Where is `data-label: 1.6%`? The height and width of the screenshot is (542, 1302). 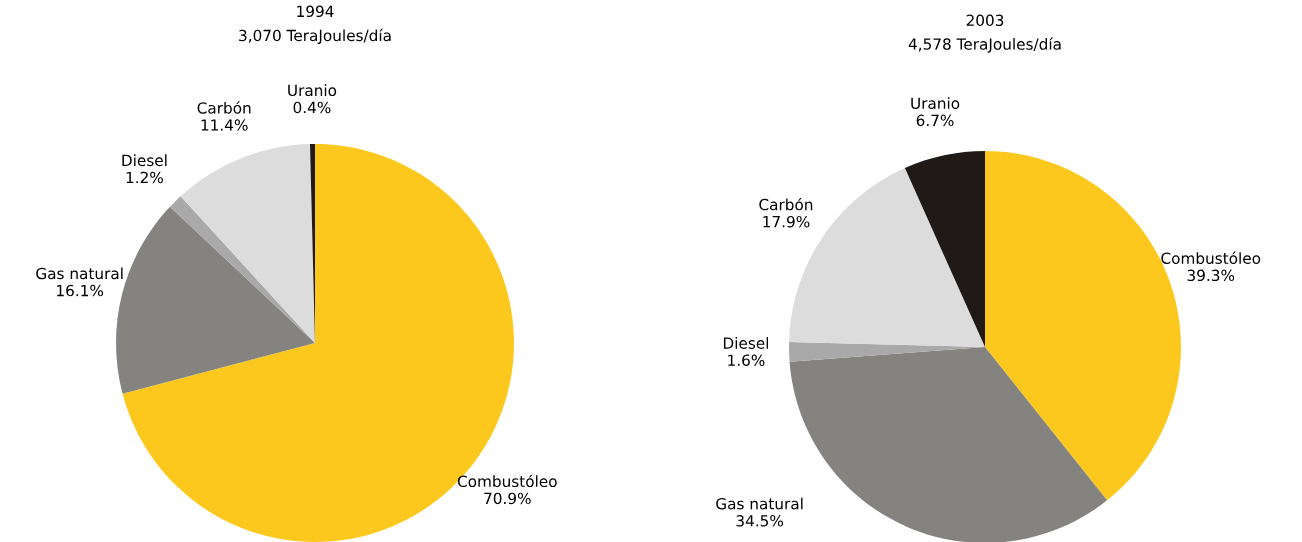
data-label: 1.6% is located at coordinates (746, 360).